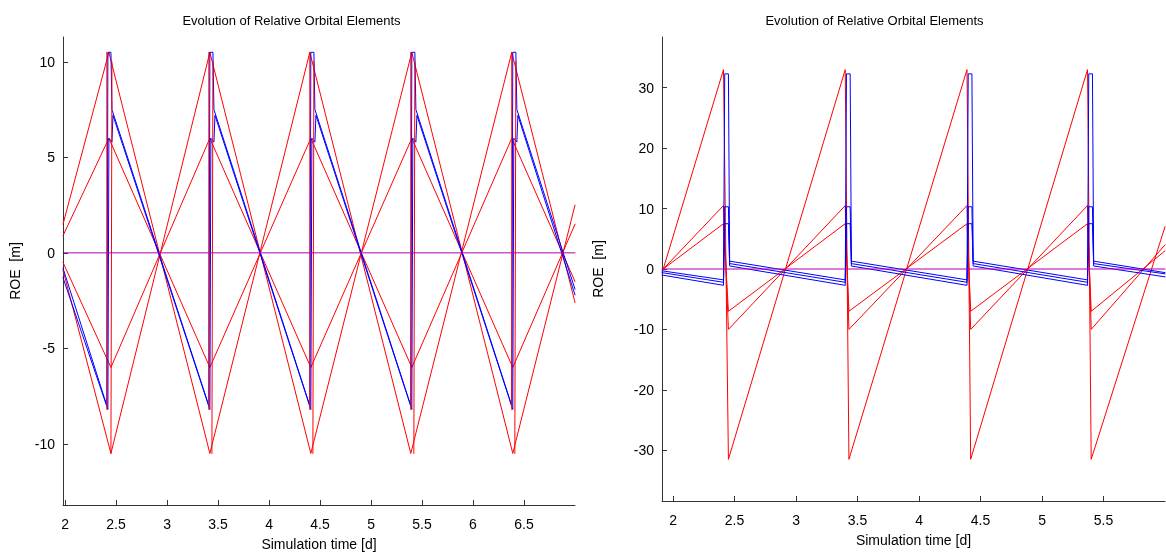 This screenshot has height=557, width=1166. I want to click on y-tick-label: -5, so click(49, 348).